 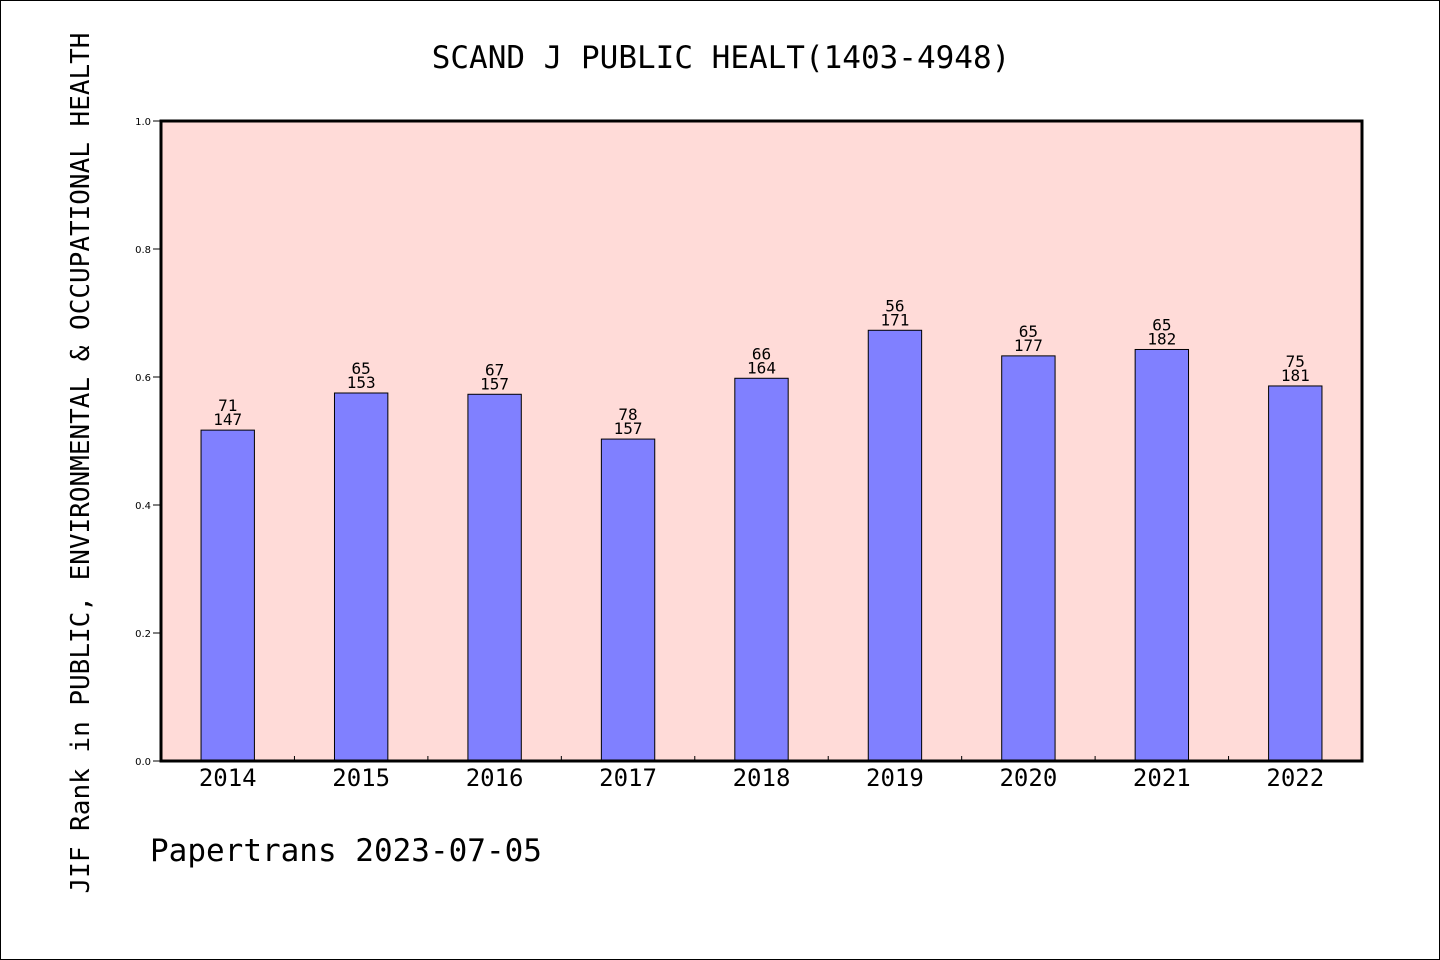 I want to click on bar-label-total-2016: 157, so click(x=494, y=383).